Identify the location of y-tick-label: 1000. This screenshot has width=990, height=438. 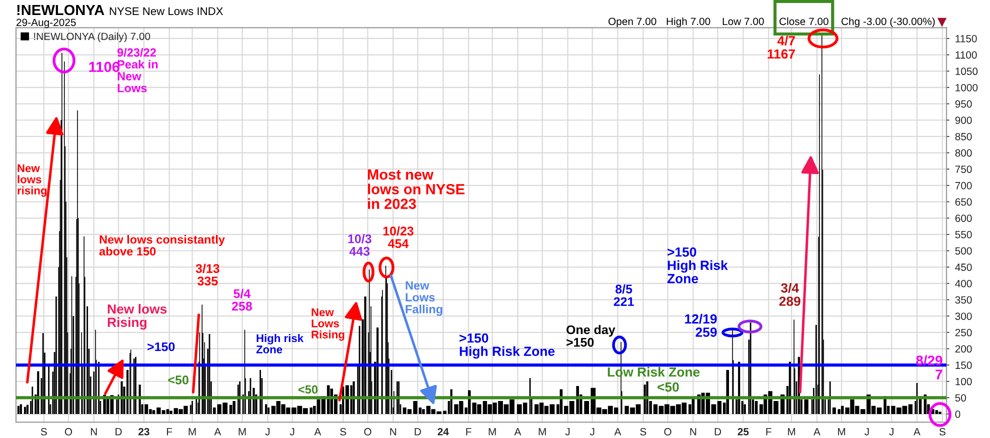
(967, 88).